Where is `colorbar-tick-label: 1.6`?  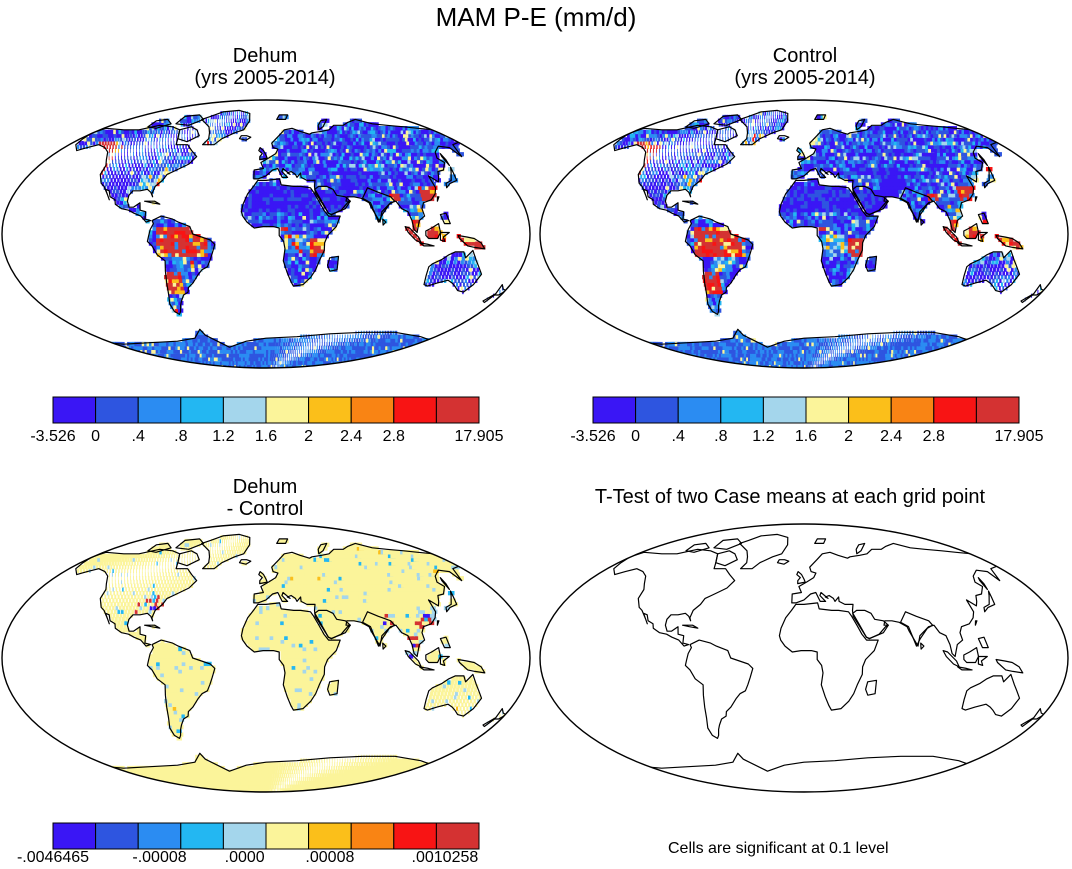 colorbar-tick-label: 1.6 is located at coordinates (266, 436).